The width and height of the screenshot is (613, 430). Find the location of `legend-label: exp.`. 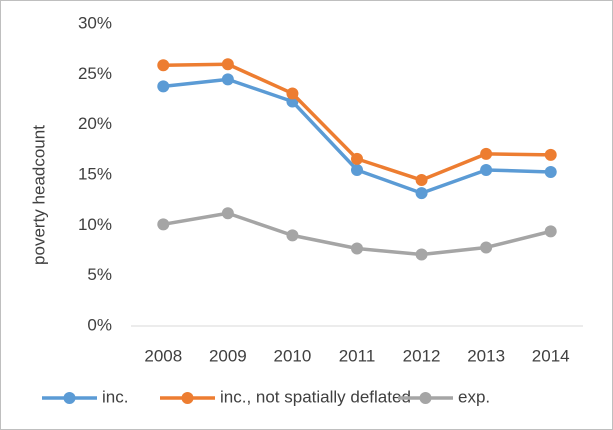

legend-label: exp. is located at coordinates (474, 396).